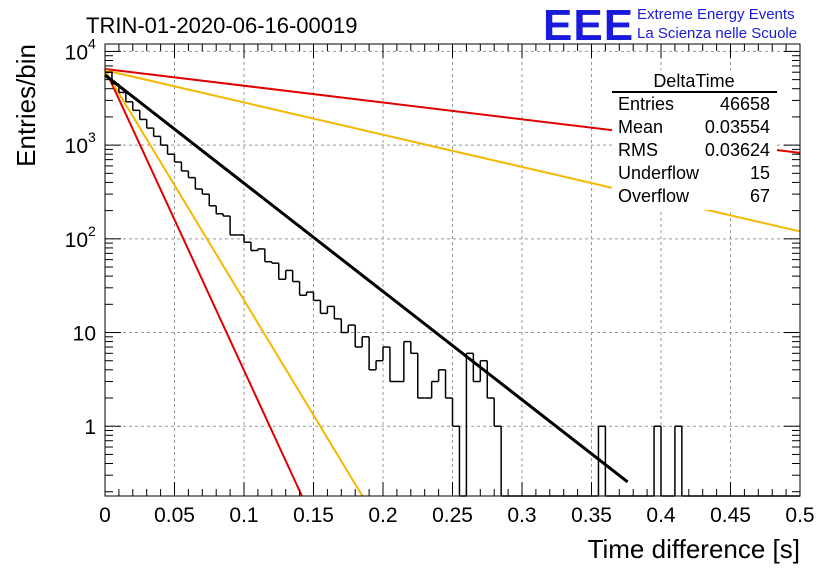 This screenshot has width=836, height=572. Describe the element at coordinates (243, 515) in the screenshot. I see `x-tick-label: 0.1` at that location.